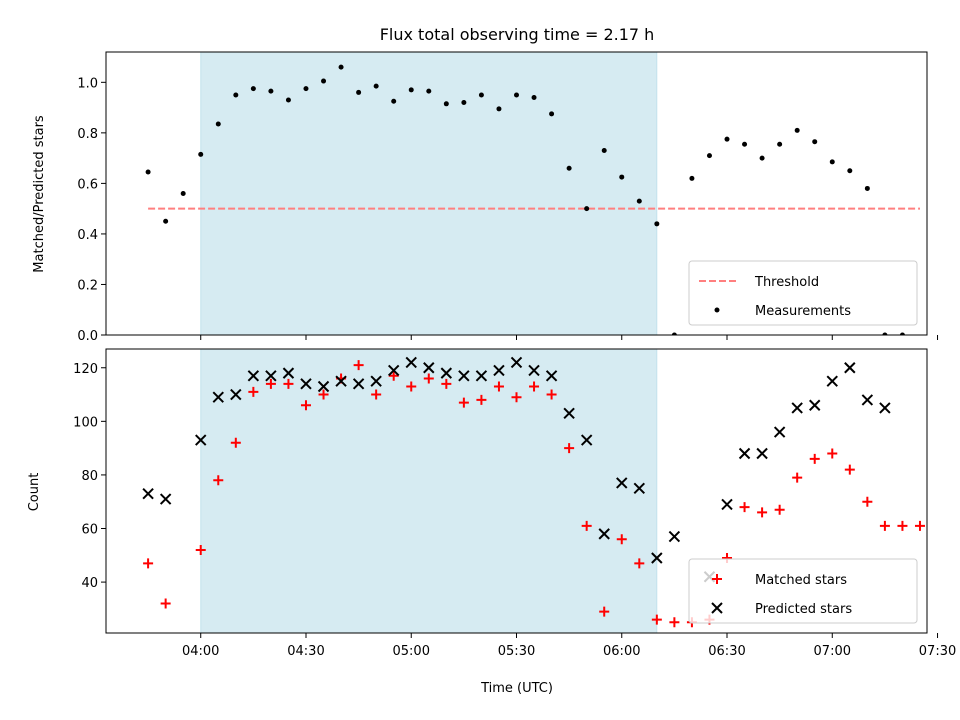 The height and width of the screenshot is (720, 960). I want to click on y-tick-label: 60, so click(89, 530).